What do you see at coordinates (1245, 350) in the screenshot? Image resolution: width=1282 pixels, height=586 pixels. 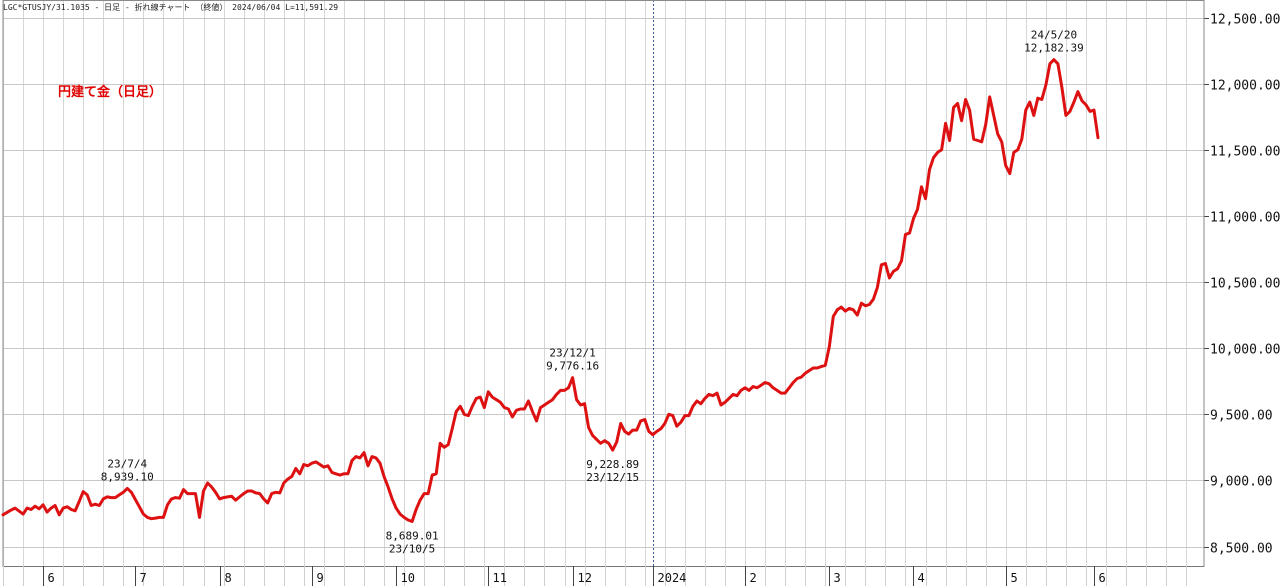 I see `y-tick-label: 10,000.00` at bounding box center [1245, 350].